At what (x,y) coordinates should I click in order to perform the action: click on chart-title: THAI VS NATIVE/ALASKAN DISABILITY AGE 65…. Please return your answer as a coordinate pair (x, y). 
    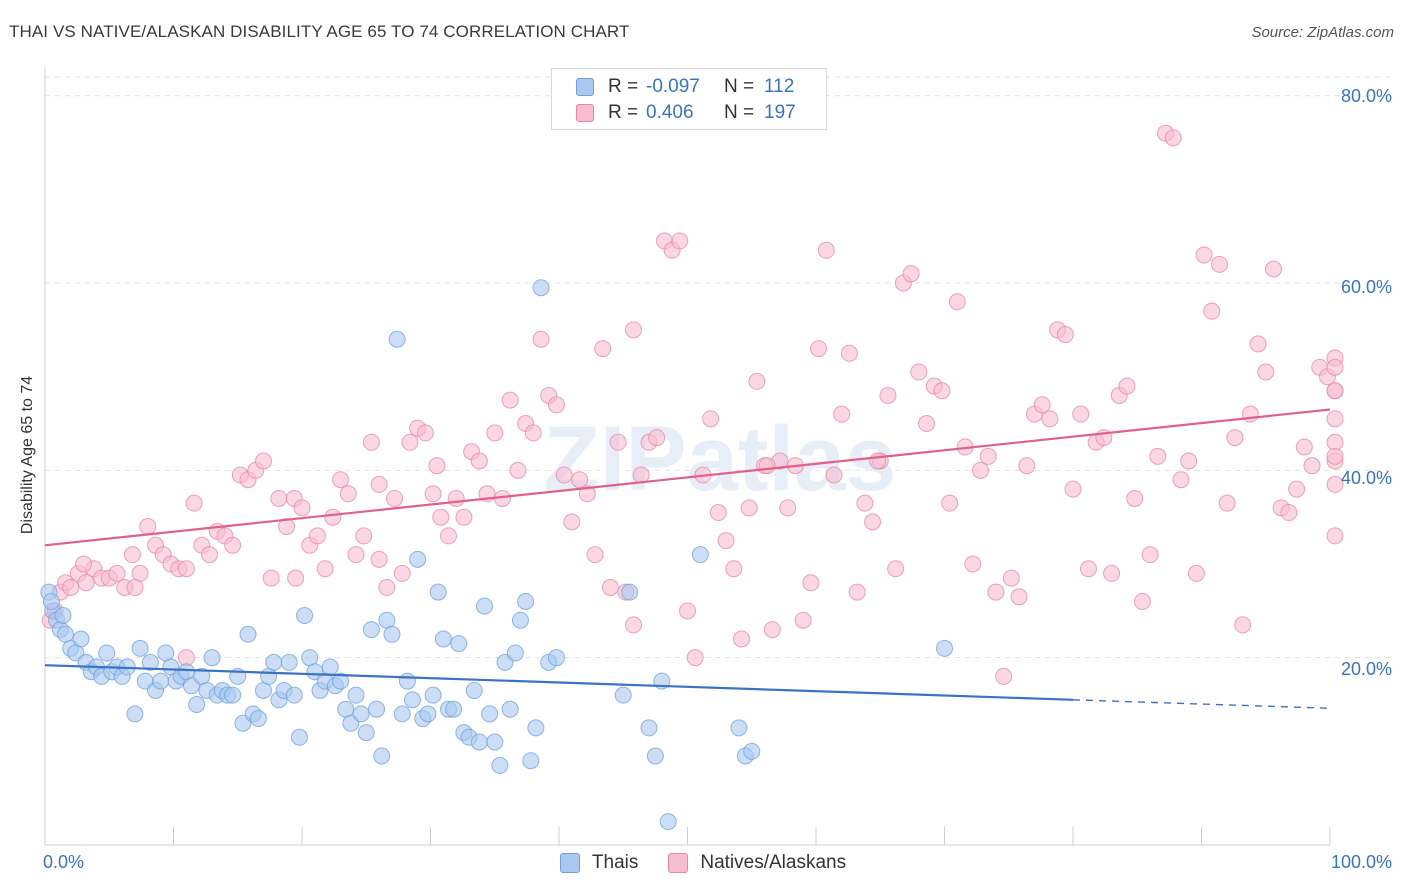
    Looking at the image, I should click on (319, 31).